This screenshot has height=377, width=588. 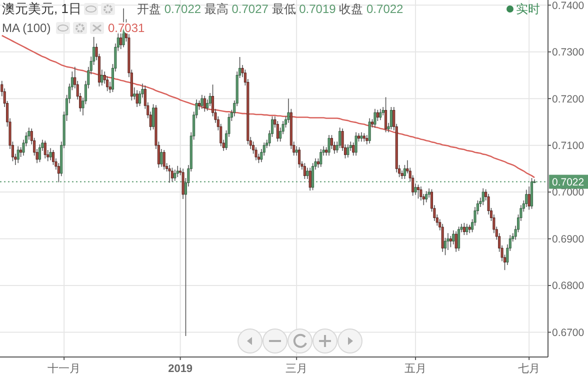 I want to click on y-tick-label: 0.7400, so click(x=568, y=6).